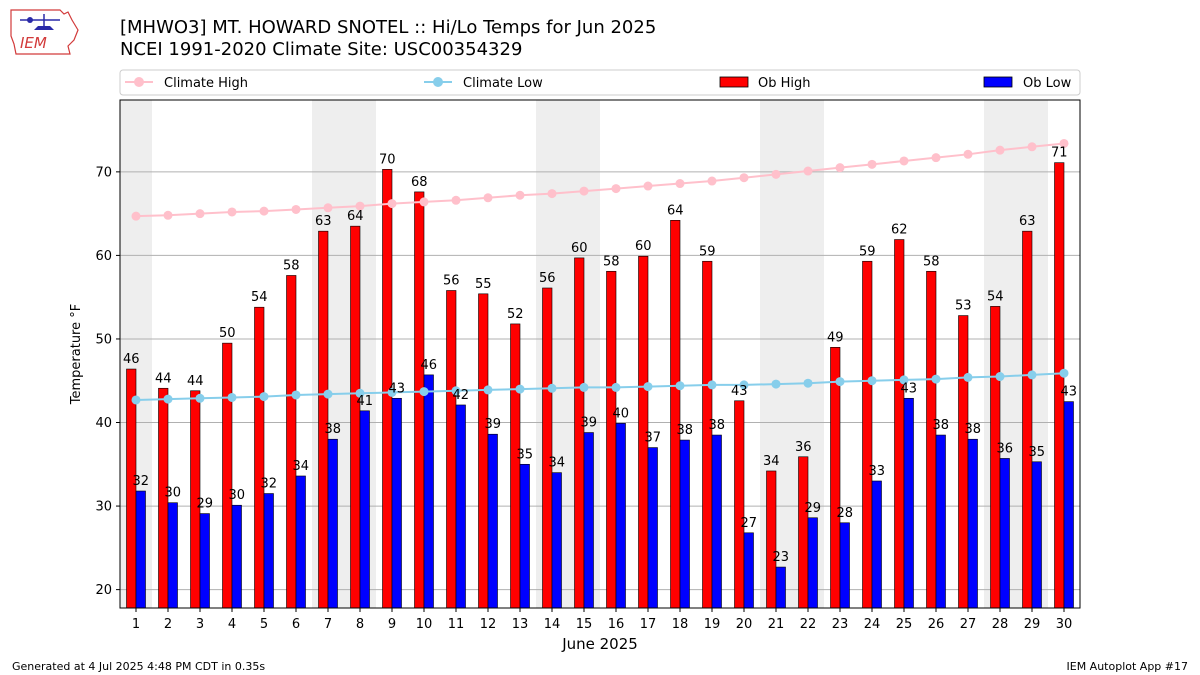 The height and width of the screenshot is (675, 1200). Describe the element at coordinates (600, 82) in the screenshot. I see `legend: Climate High Climate Low Ob High Ob Low` at that location.